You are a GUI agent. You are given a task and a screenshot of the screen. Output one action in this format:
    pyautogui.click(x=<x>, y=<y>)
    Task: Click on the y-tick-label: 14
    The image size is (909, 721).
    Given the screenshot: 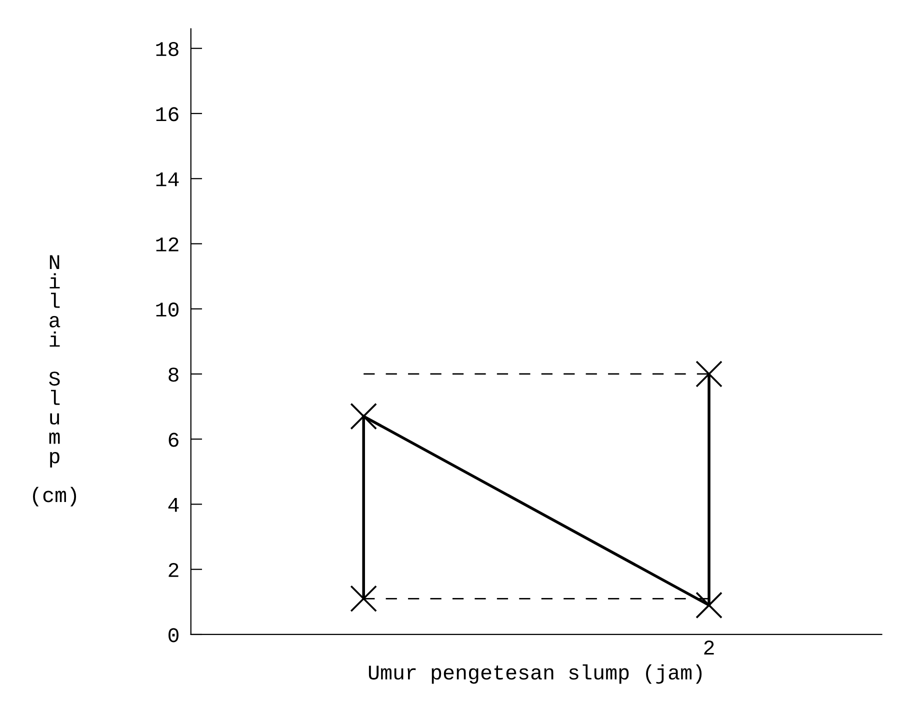 What is the action you would take?
    pyautogui.click(x=167, y=179)
    